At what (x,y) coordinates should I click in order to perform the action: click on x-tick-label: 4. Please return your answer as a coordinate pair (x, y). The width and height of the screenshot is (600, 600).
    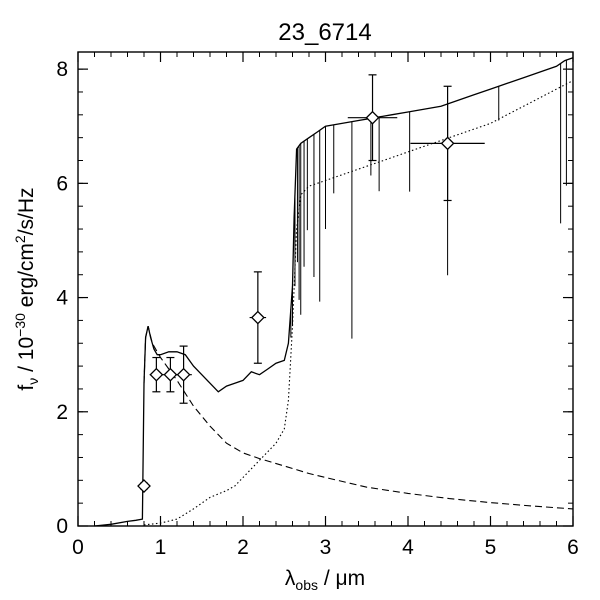
    Looking at the image, I should click on (408, 547).